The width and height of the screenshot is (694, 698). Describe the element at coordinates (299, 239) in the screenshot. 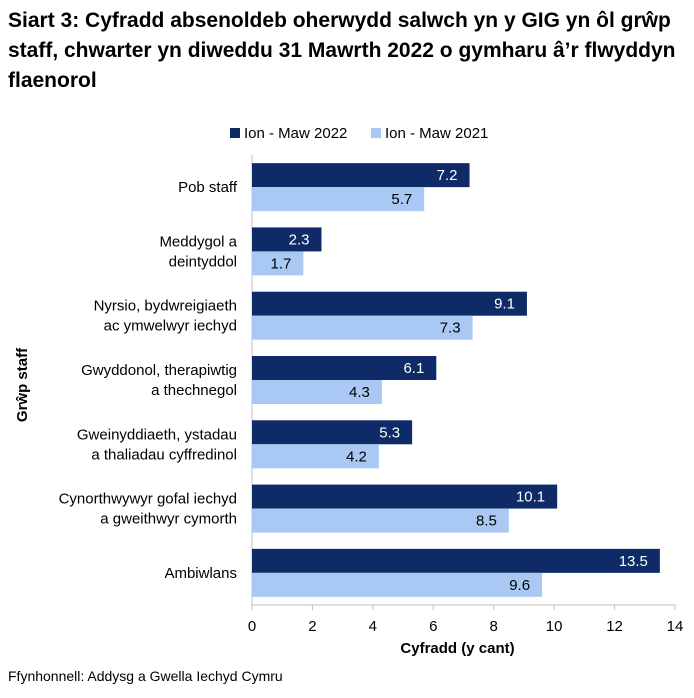

I see `data-label: 2.3` at that location.